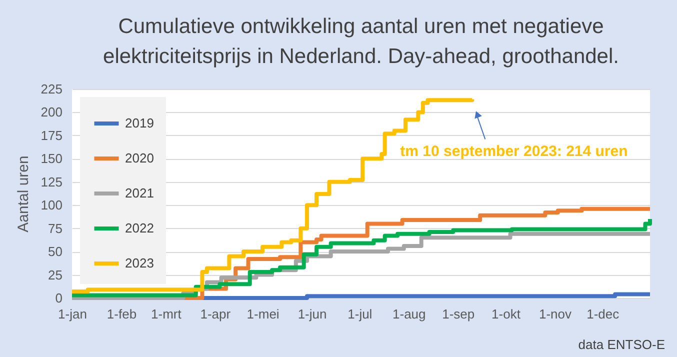 Image resolution: width=677 pixels, height=357 pixels. I want to click on x-tick-label: 1-jul, so click(360, 314).